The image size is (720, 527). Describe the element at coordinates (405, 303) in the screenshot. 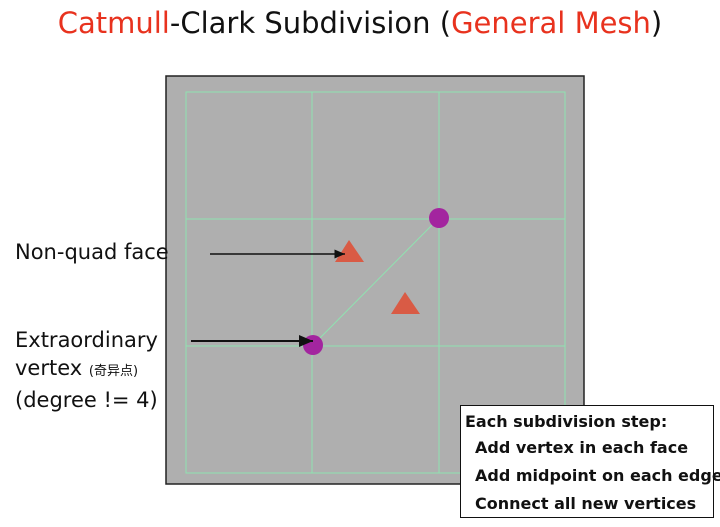

I see `face-marker-triangle` at that location.